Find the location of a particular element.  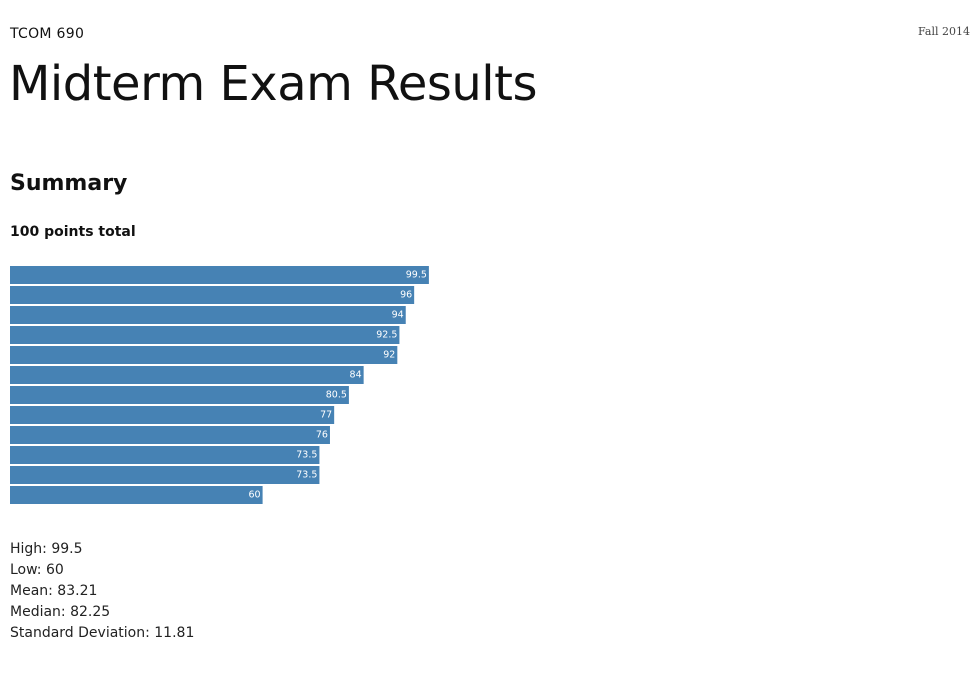

stat-standard-deviation: Standard Deviation: 11.81 is located at coordinates (102, 633).